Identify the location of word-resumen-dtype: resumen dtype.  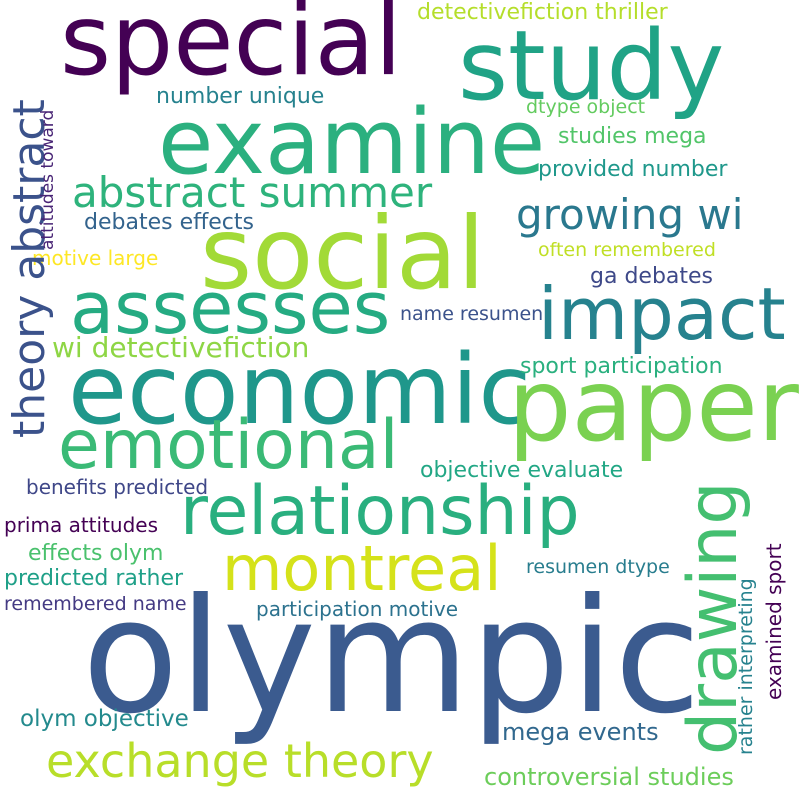
(598, 567).